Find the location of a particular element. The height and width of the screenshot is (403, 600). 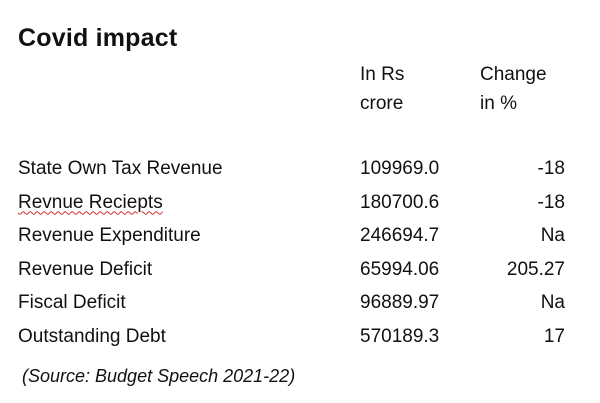

row-label: Revenue Expenditure is located at coordinates (109, 236).